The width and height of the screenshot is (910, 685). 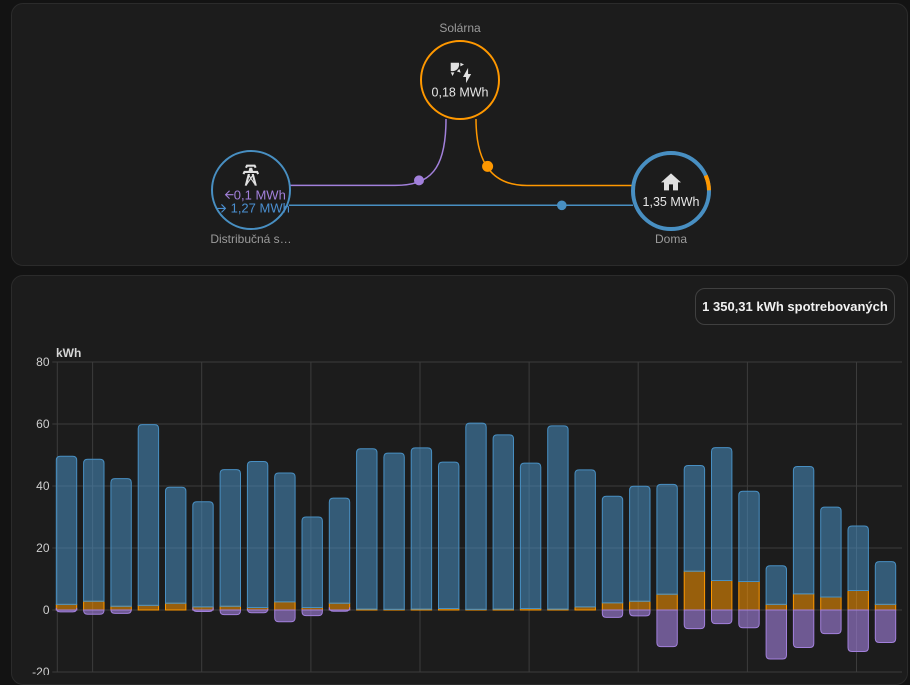 What do you see at coordinates (260, 194) in the screenshot?
I see `svg-text: 0,1 MWh` at bounding box center [260, 194].